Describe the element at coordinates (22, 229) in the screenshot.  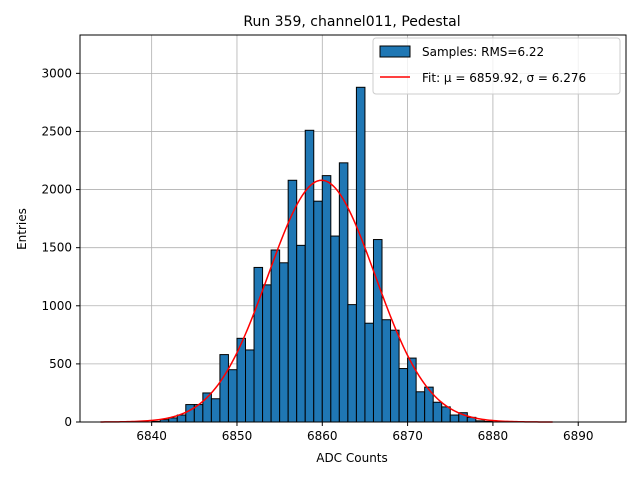
I see `y-axis-label: Entries` at that location.